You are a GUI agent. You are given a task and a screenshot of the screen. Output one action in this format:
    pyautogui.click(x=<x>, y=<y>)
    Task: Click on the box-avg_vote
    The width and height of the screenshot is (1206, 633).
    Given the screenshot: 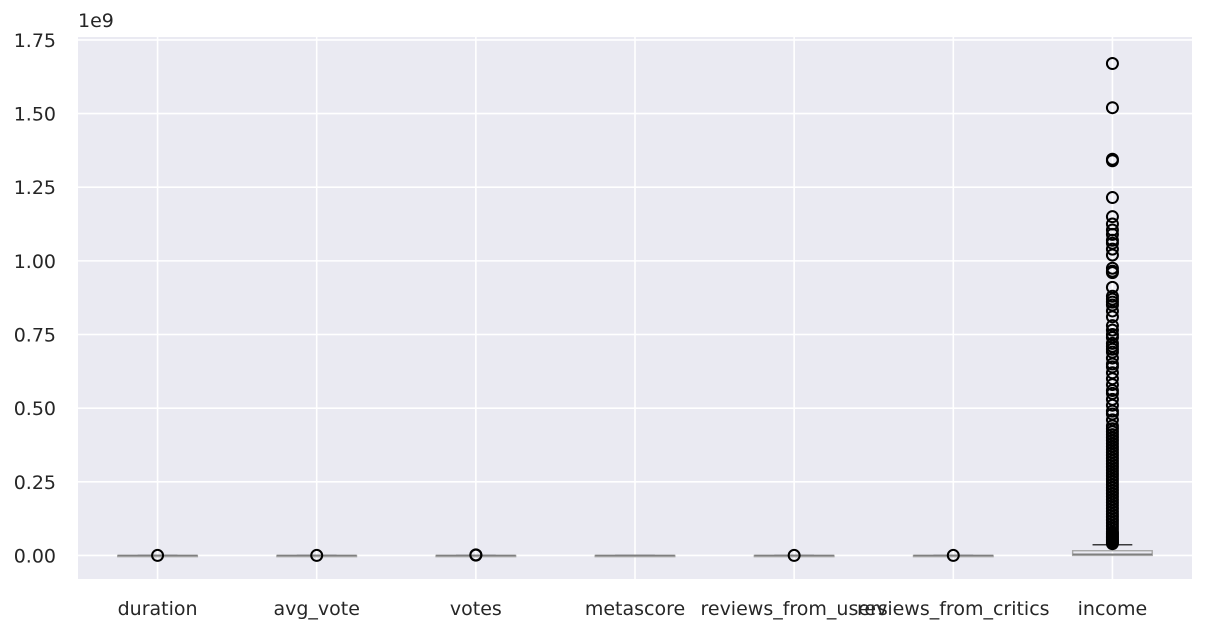 What is the action you would take?
    pyautogui.click(x=317, y=555)
    